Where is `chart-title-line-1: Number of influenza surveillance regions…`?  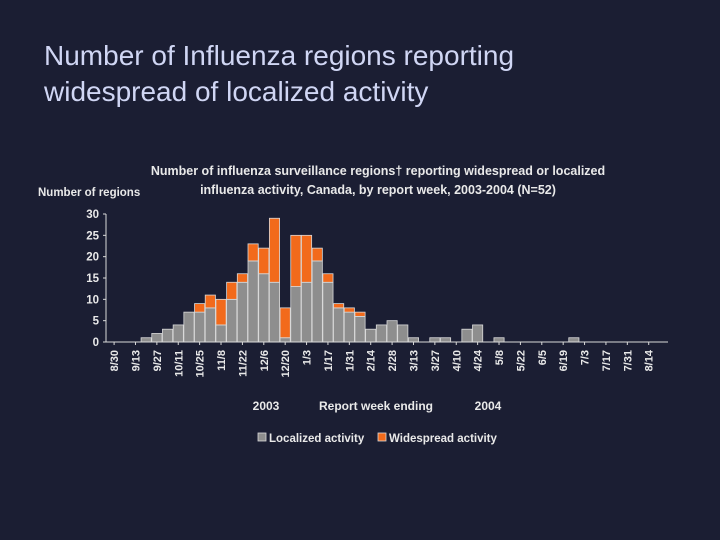 chart-title-line-1: Number of influenza surveillance regions… is located at coordinates (378, 171).